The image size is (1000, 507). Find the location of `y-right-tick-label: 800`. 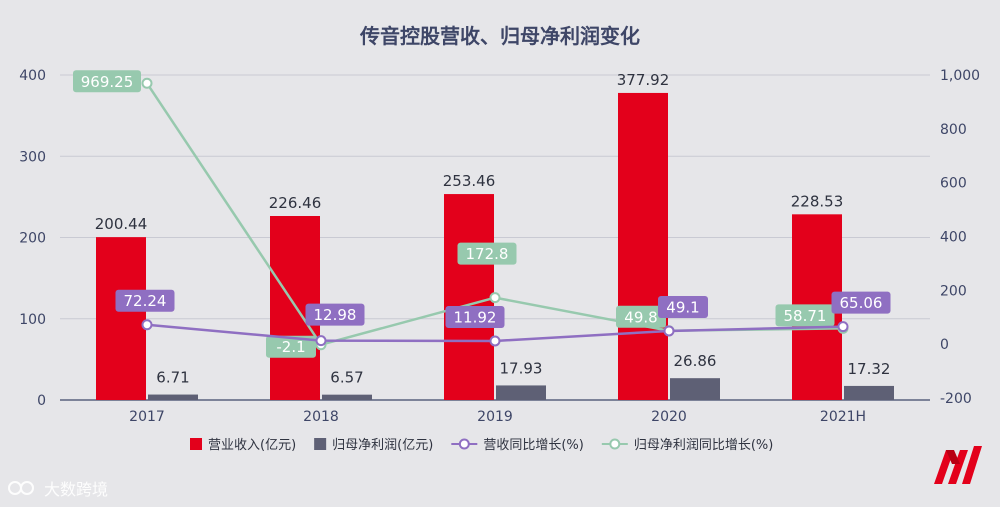

y-right-tick-label: 800 is located at coordinates (953, 130).